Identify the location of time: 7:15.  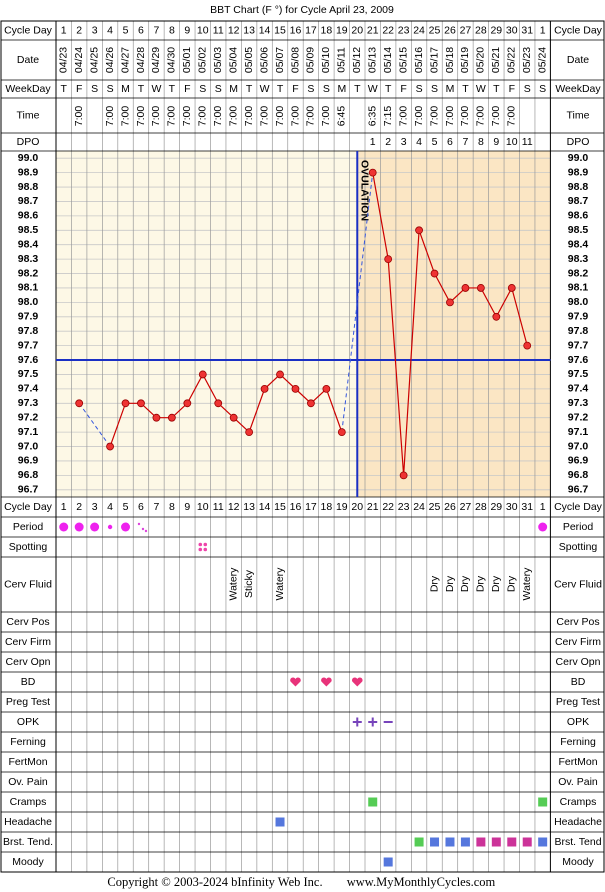
(388, 116).